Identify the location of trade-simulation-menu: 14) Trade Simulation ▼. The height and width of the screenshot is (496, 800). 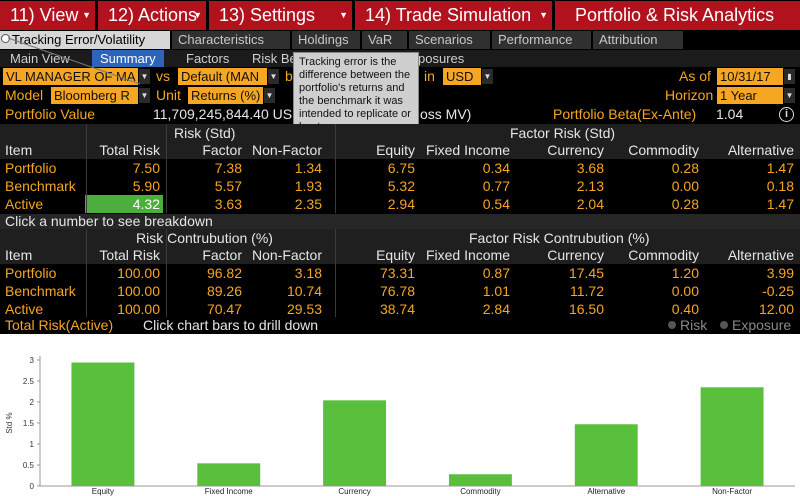
(453, 15).